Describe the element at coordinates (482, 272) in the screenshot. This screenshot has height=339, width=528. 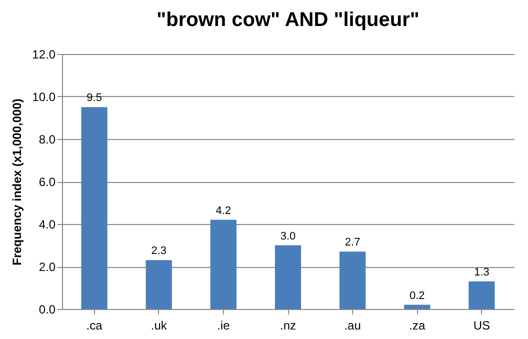
I see `data-label: 1.3` at that location.